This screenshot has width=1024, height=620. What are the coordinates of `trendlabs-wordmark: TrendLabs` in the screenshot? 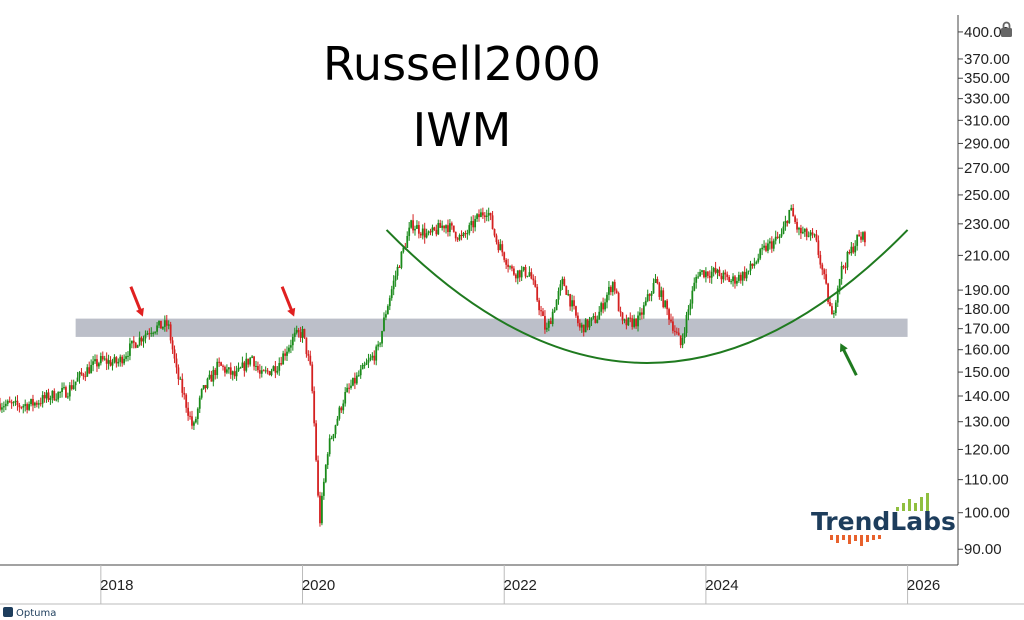 It's located at (883, 521).